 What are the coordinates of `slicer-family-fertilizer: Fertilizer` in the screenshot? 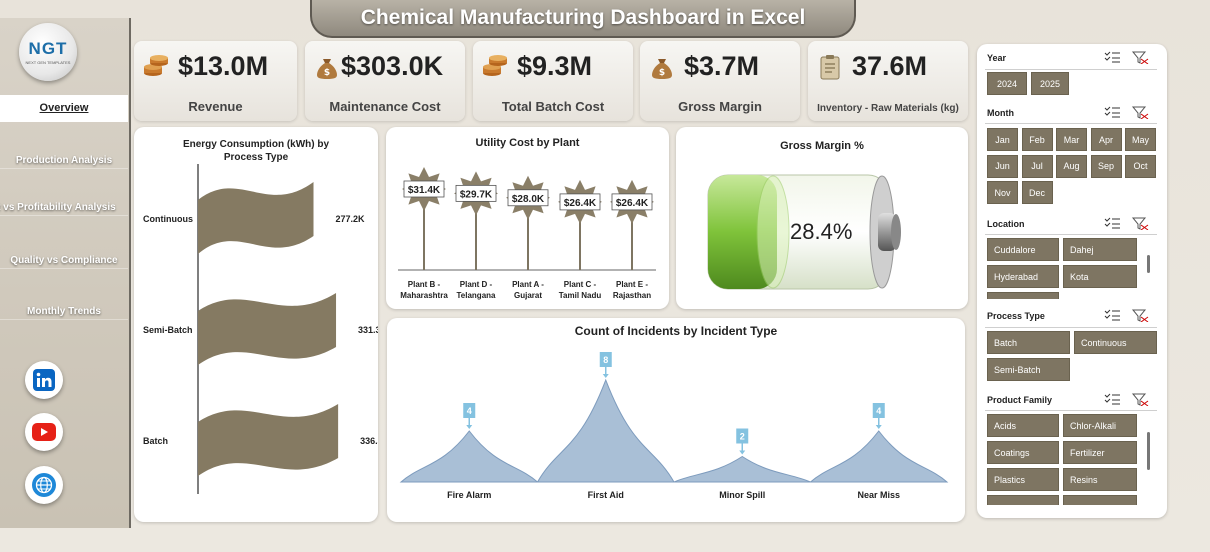 It's located at (1100, 452).